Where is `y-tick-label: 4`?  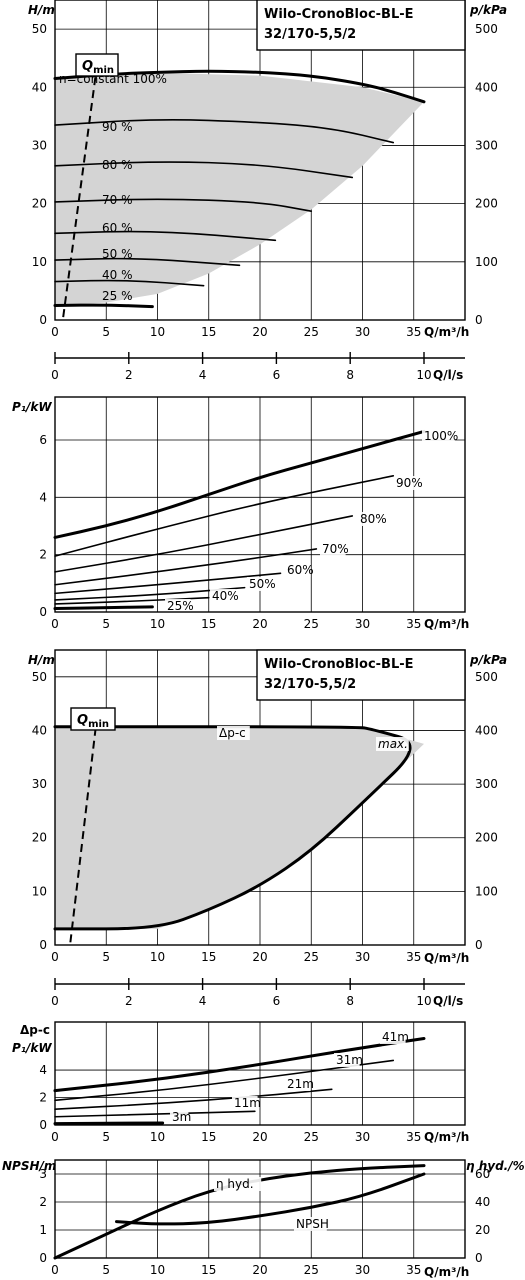 y-tick-label: 4 is located at coordinates (43, 1070).